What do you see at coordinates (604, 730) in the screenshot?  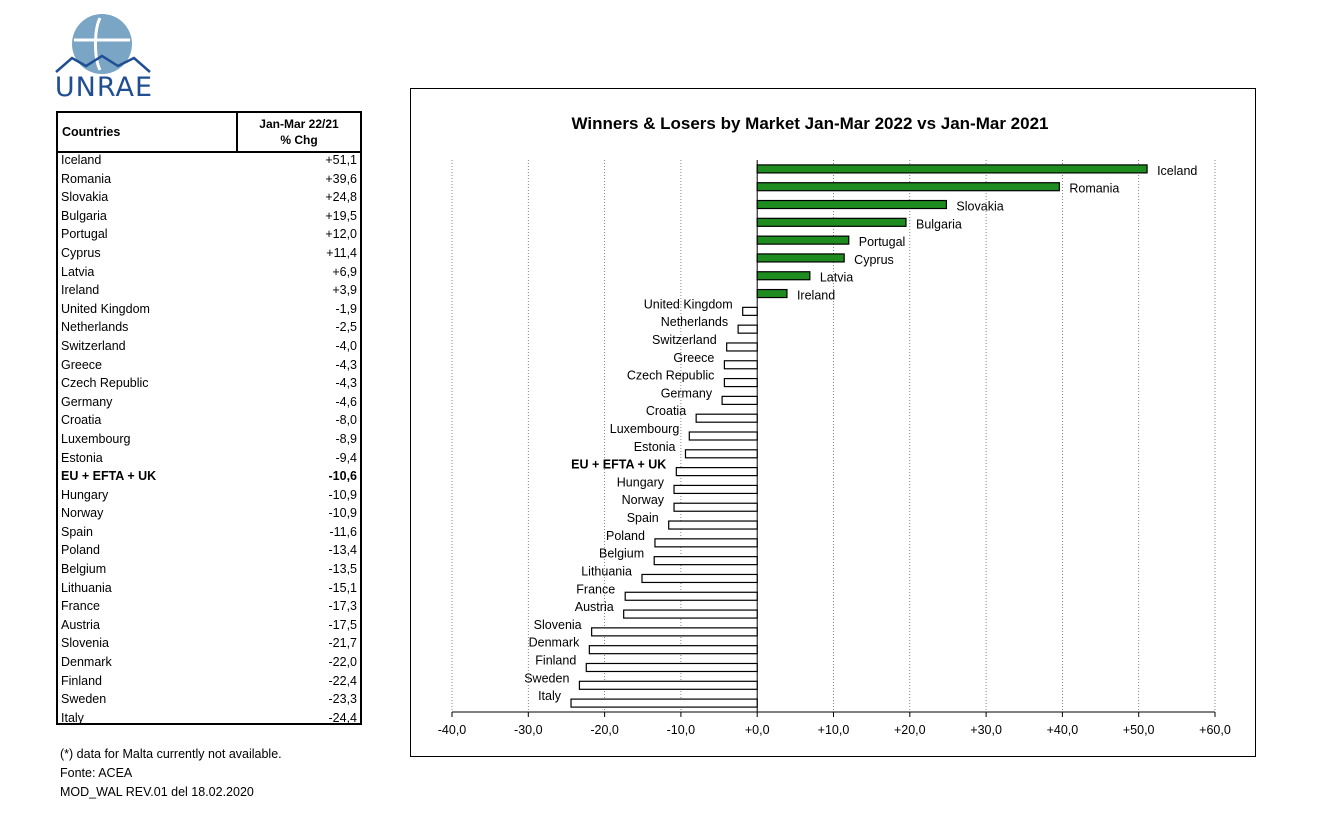 I see `x-tick-label: -20,0` at bounding box center [604, 730].